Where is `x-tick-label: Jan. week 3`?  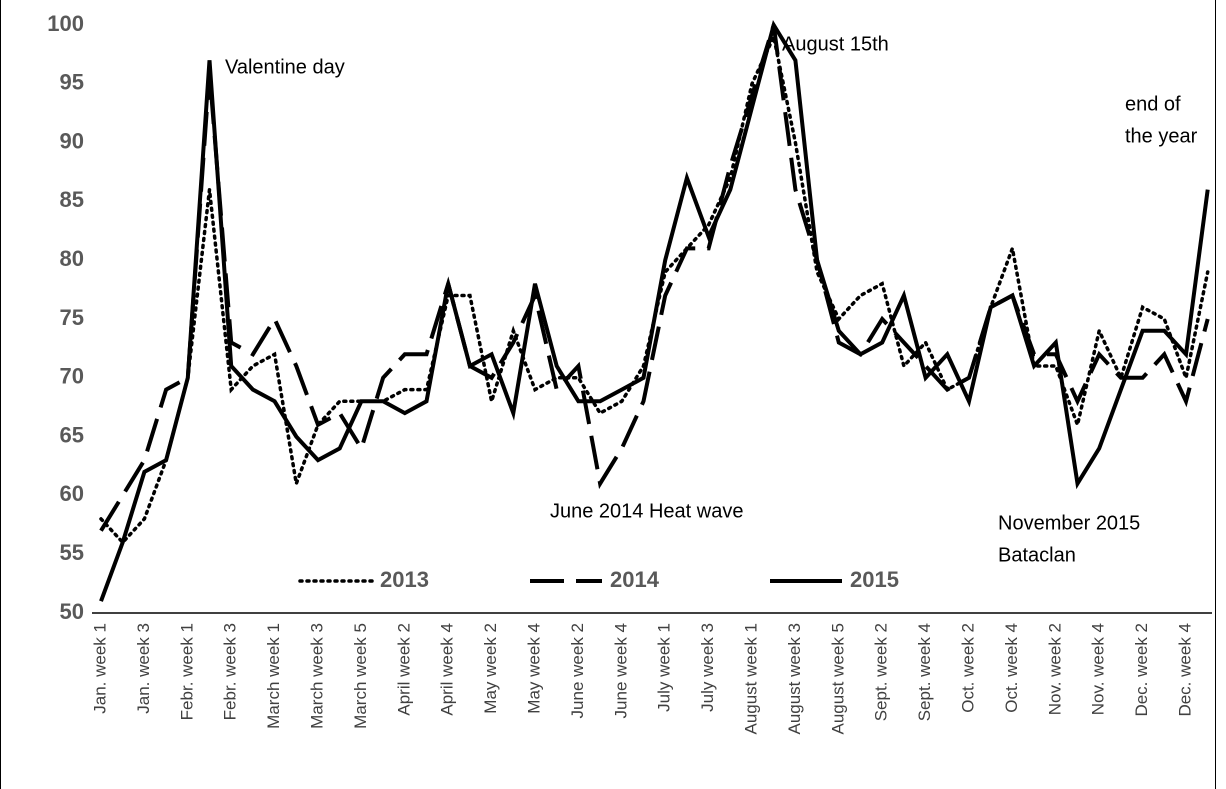
x-tick-label: Jan. week 3 is located at coordinates (143, 668).